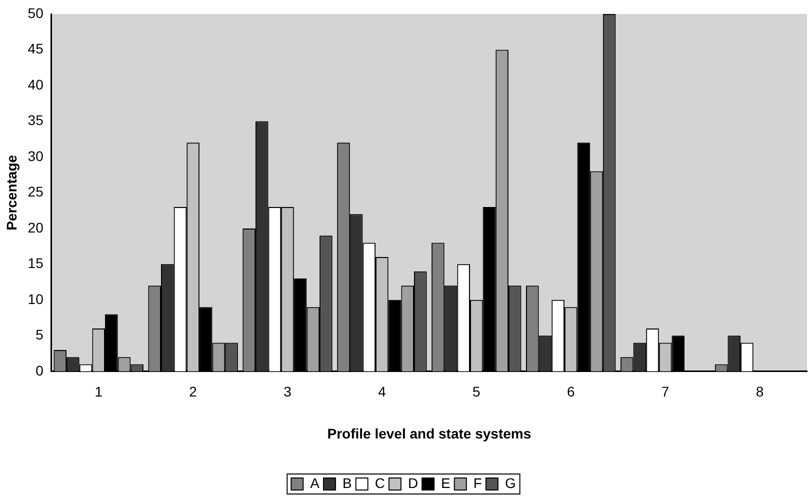  Describe the element at coordinates (429, 433) in the screenshot. I see `x-axis-title: Profile level and state systems` at that location.